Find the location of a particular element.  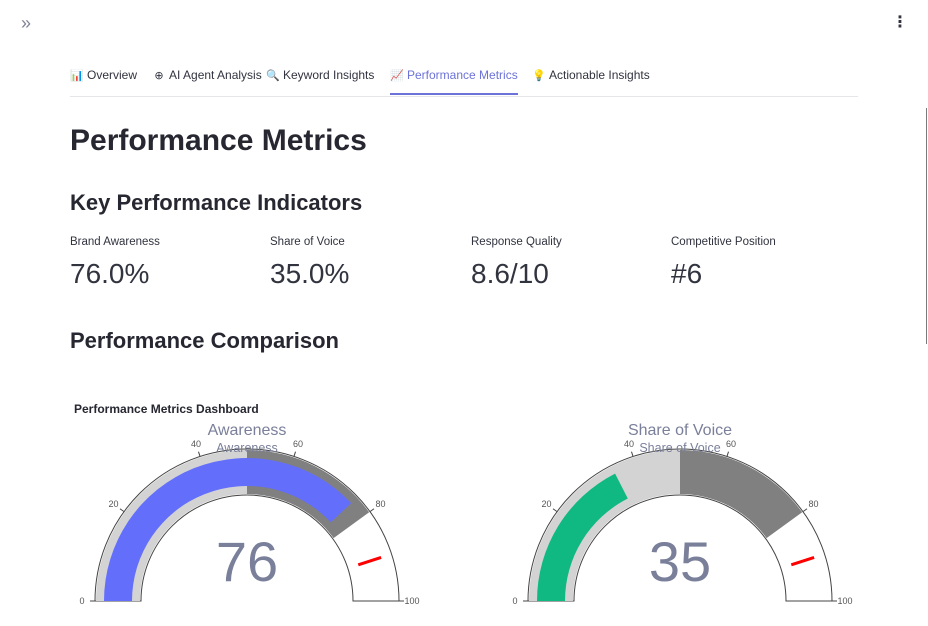

double-chevron-right-icon: » is located at coordinates (25, 23).